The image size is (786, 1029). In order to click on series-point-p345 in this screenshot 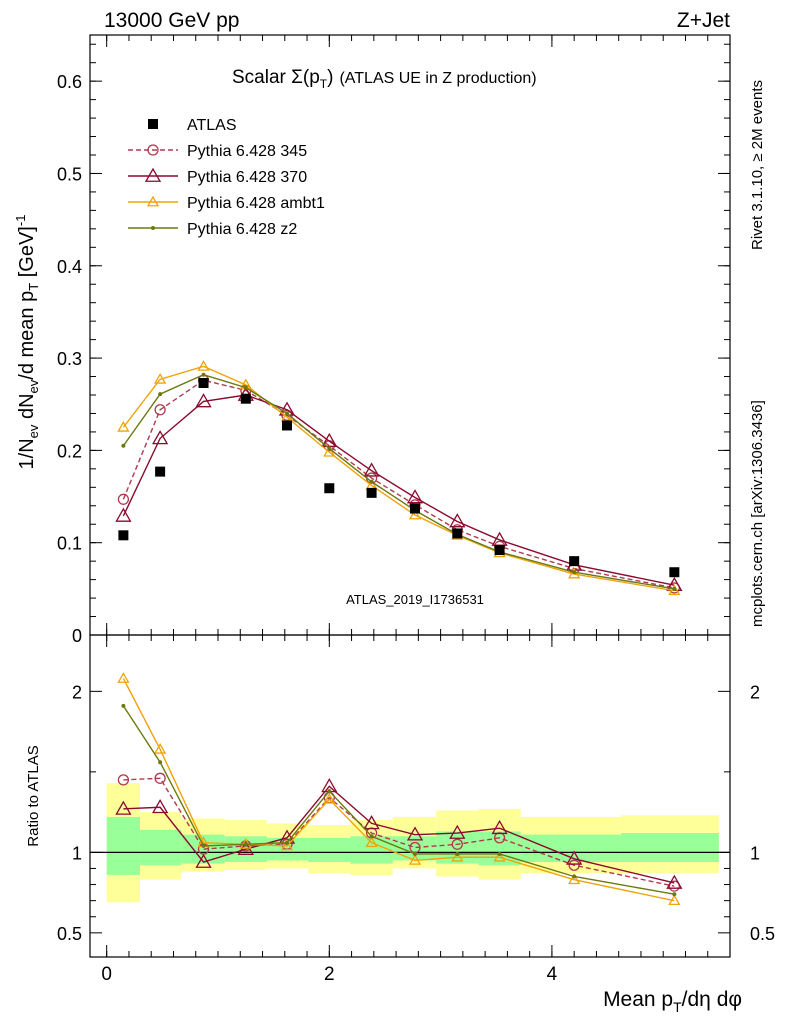, I will do `click(160, 410)`.